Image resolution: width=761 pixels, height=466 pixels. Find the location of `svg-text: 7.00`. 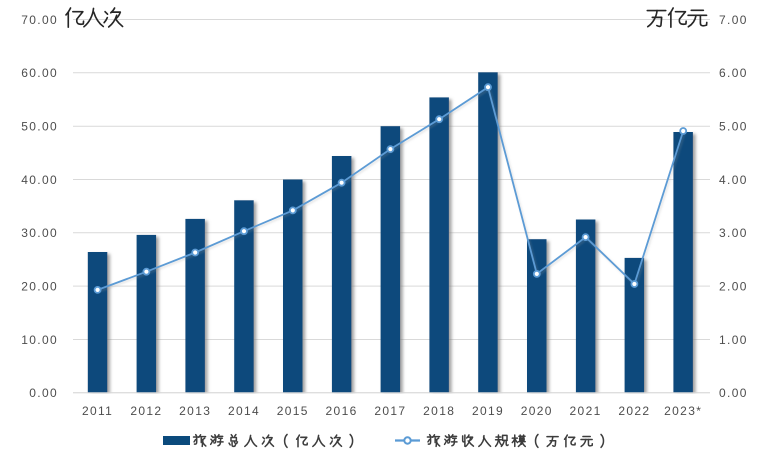

svg-text: 7.00 is located at coordinates (733, 20).